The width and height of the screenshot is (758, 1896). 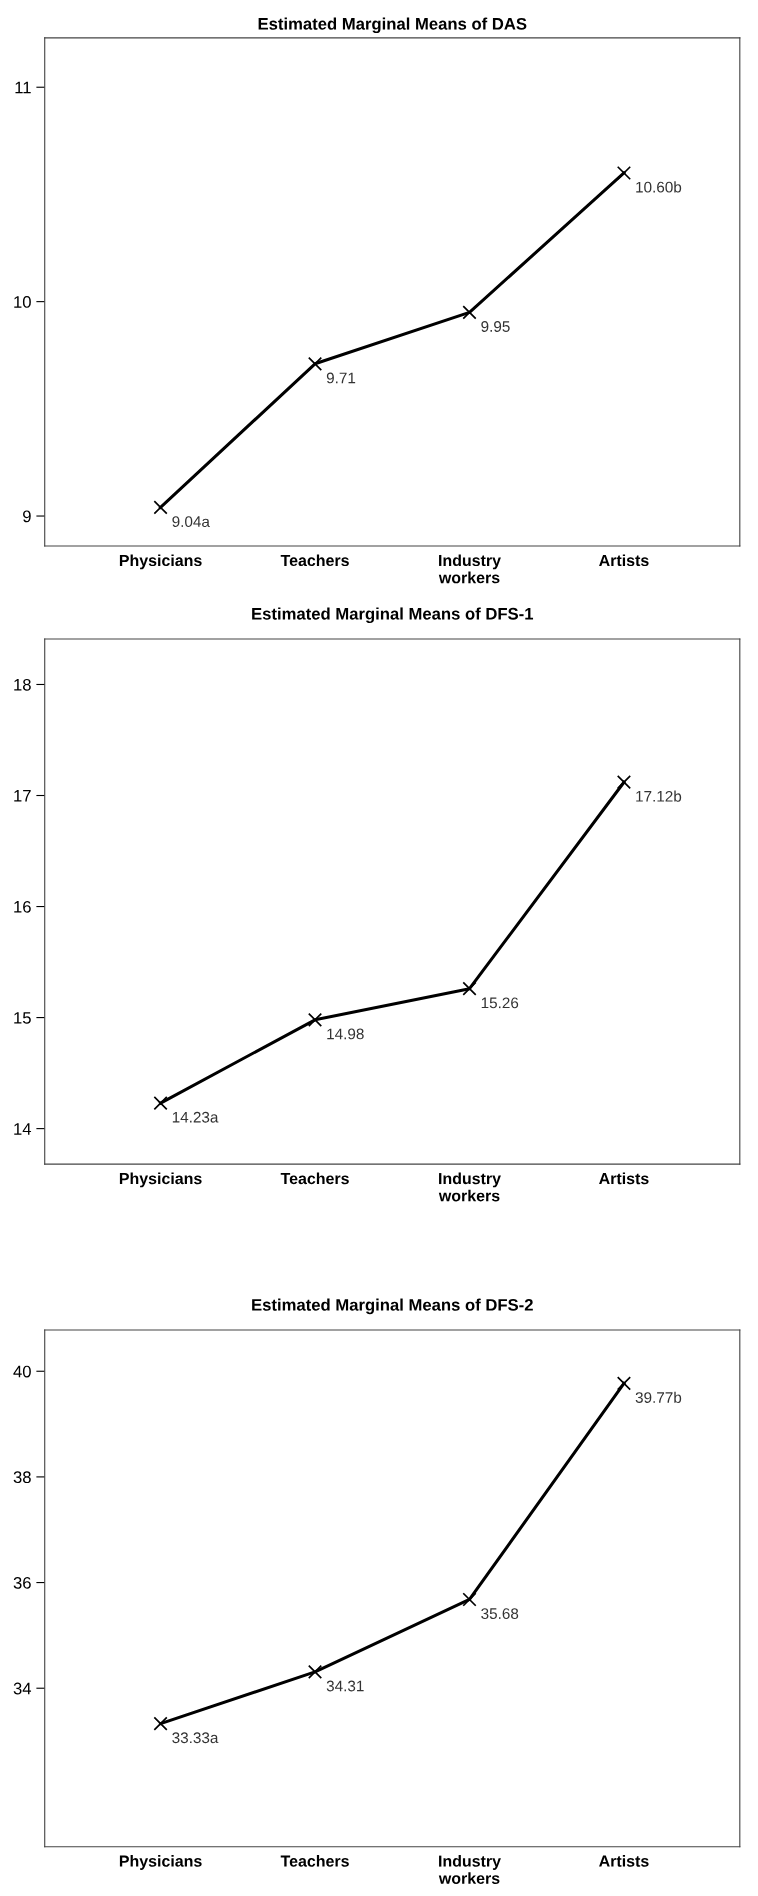 I want to click on data-label: 9.04a, so click(x=191, y=522).